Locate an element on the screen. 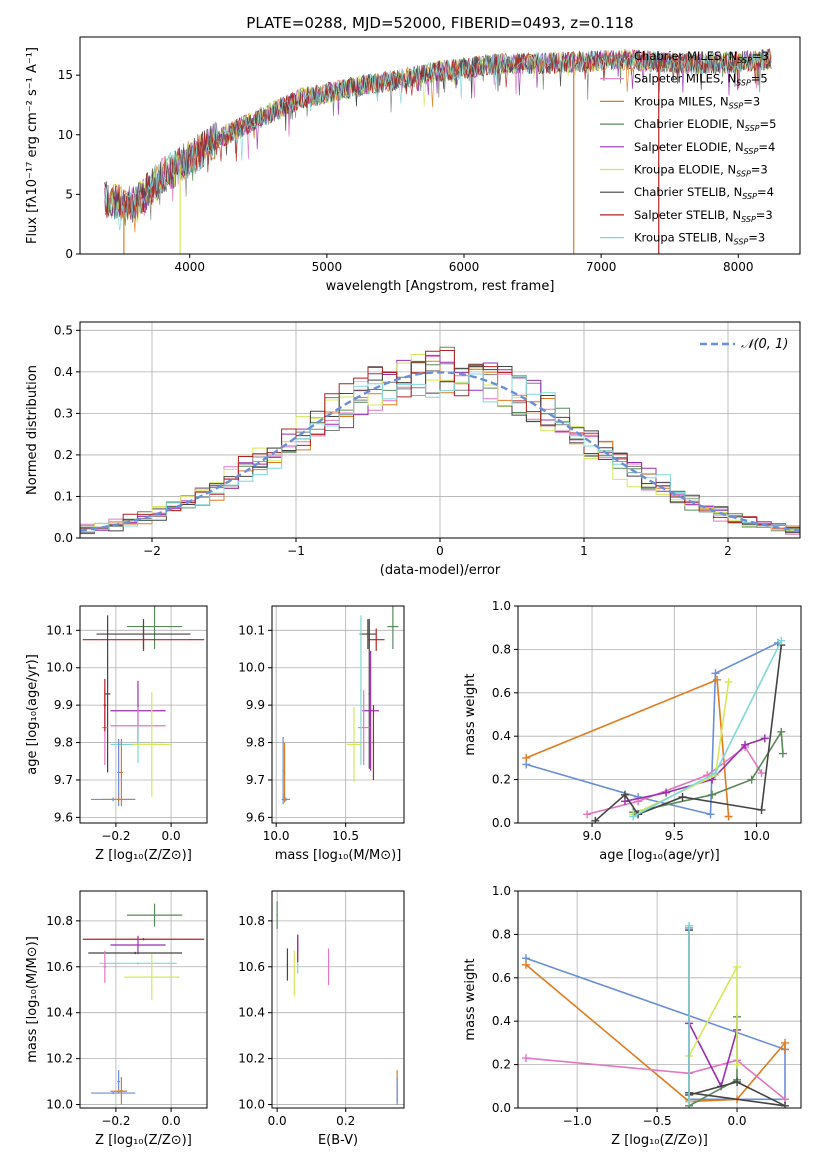 The height and width of the screenshot is (1170, 819). y-tick-label: 9.8 is located at coordinates (255, 743).